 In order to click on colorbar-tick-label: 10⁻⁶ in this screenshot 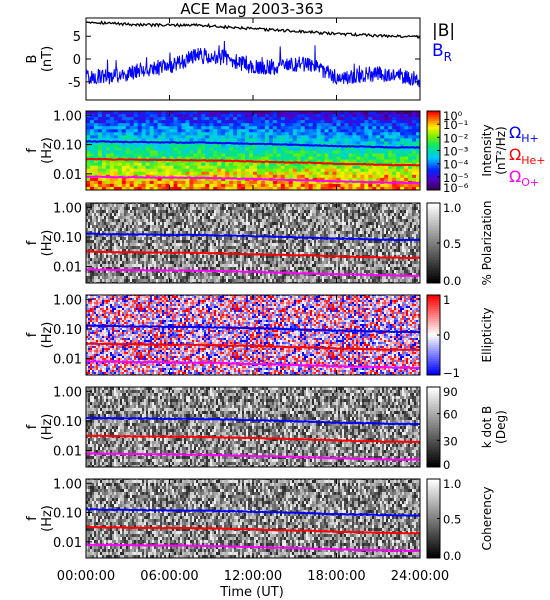, I will do `click(456, 188)`.